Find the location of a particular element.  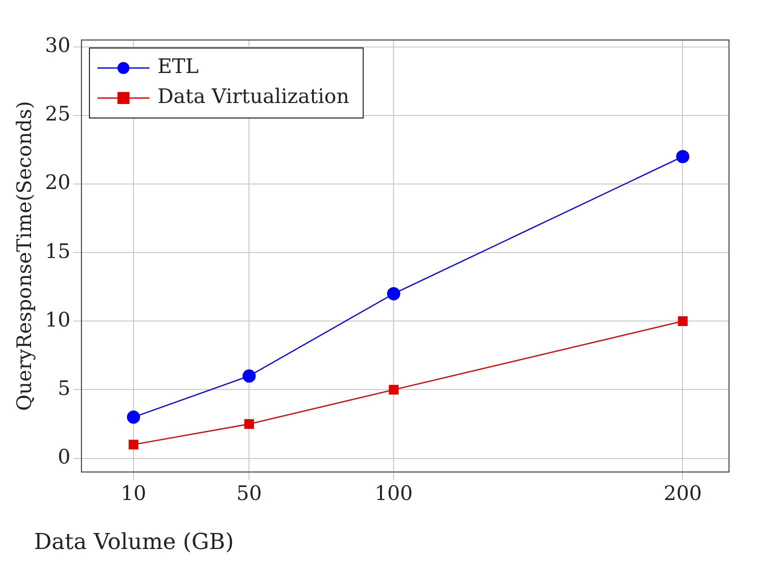

x-tick-label: 50 is located at coordinates (249, 493).